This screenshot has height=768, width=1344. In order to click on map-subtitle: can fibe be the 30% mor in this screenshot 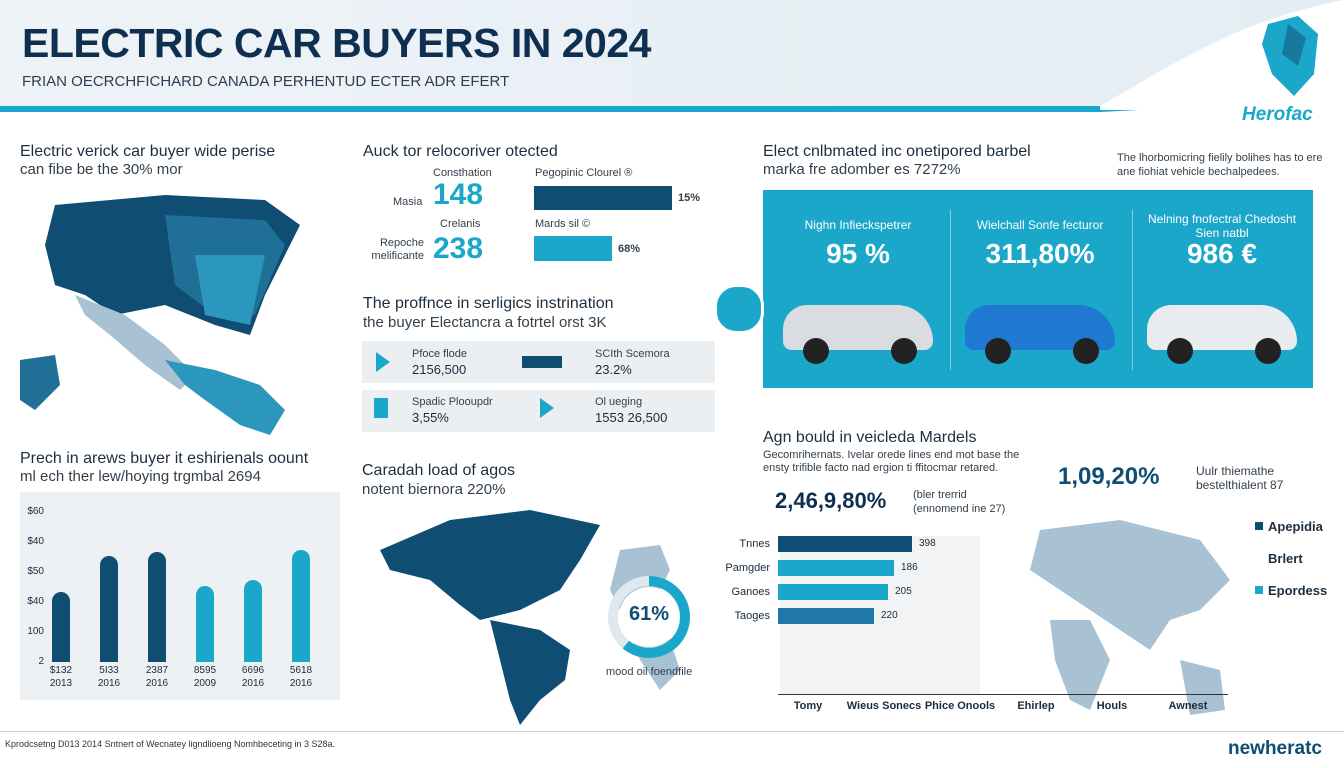, I will do `click(101, 169)`.